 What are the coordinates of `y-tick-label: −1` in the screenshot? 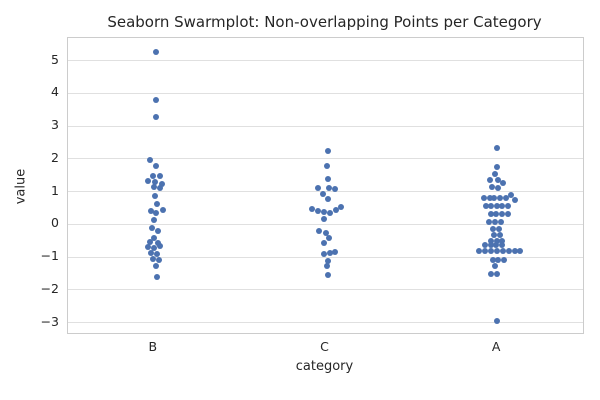 It's located at (49, 256).